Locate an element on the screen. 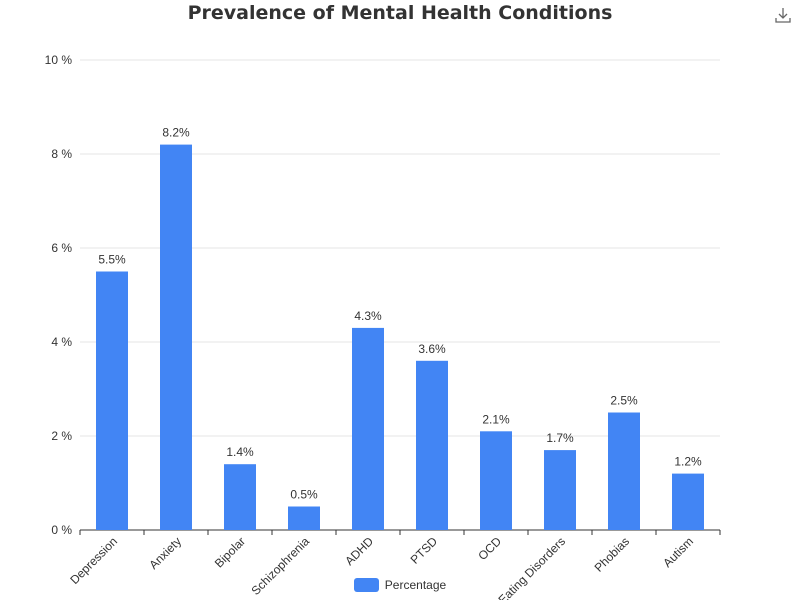  data-label: 1.4% is located at coordinates (240, 452).